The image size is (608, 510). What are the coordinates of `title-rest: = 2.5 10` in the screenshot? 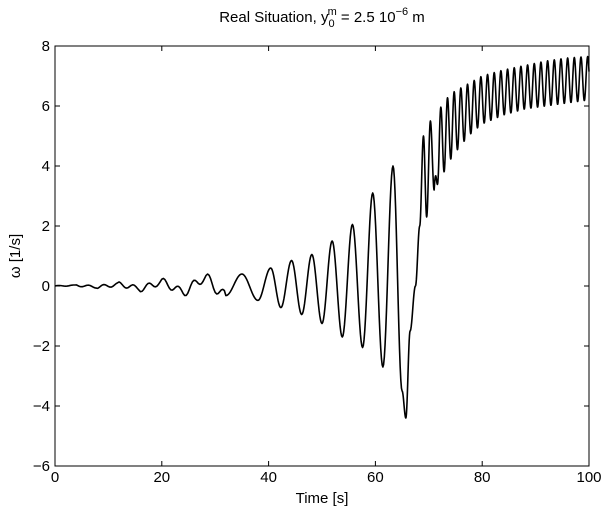 It's located at (366, 17).